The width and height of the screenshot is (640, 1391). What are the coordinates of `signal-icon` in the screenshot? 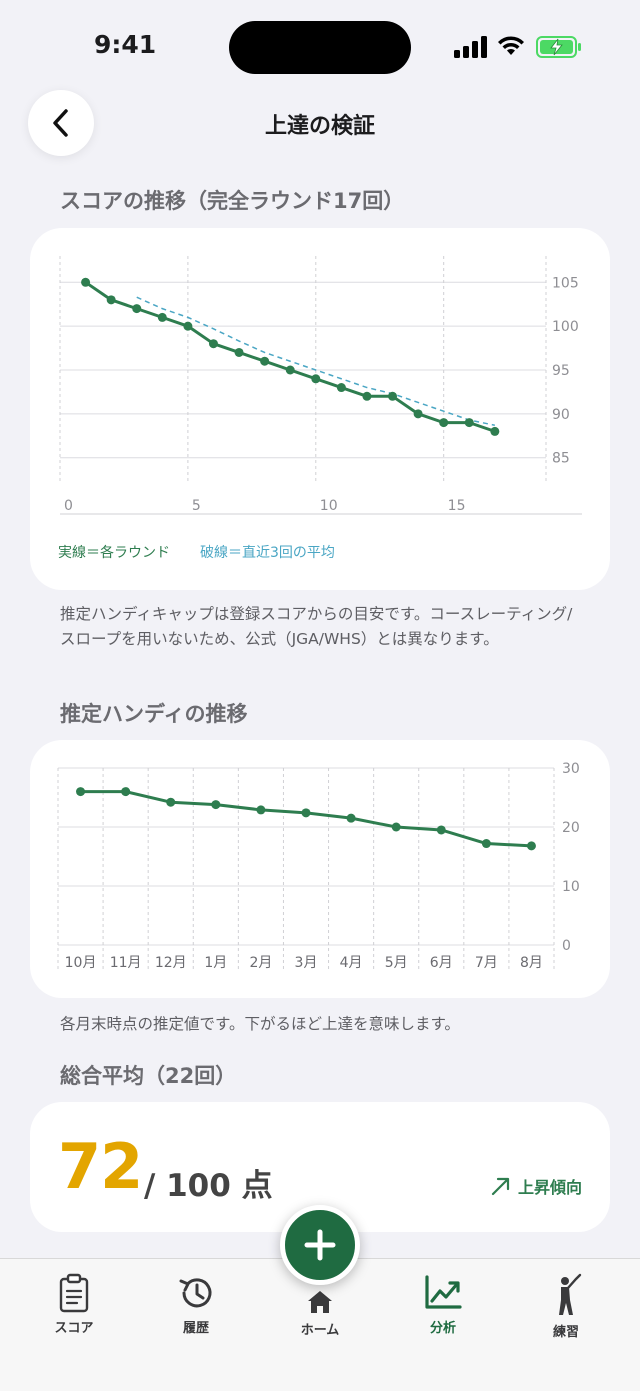 It's located at (471, 47).